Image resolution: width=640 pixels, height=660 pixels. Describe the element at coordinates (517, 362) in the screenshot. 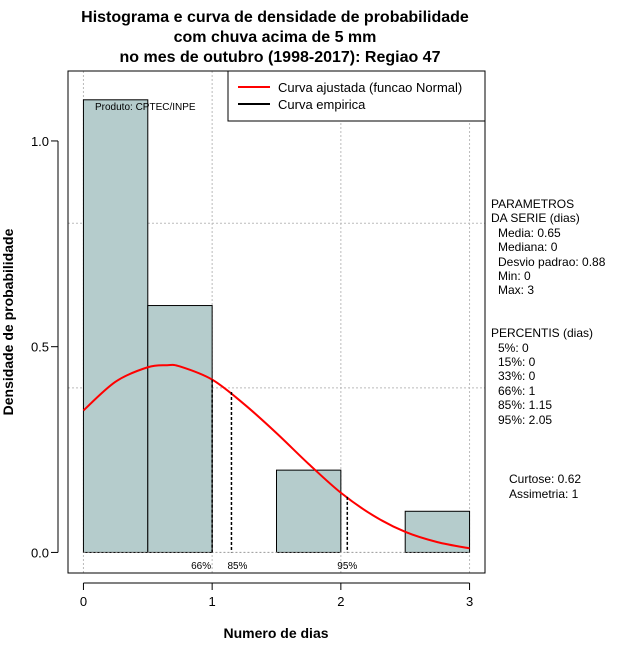

I see `pct-15: 15%: 0` at that location.